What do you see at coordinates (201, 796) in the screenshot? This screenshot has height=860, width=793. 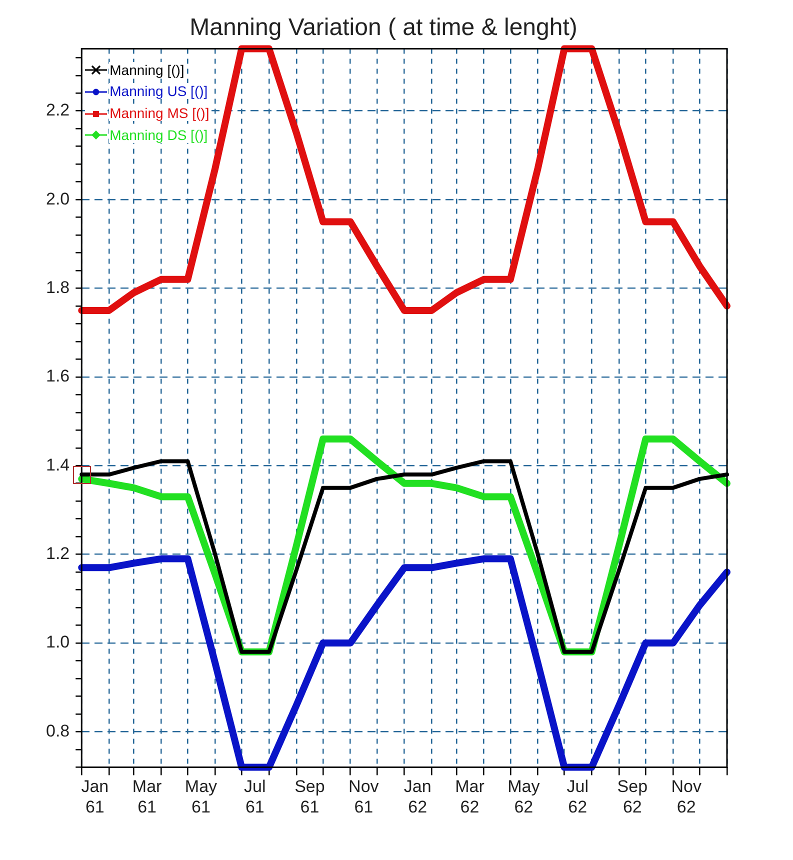 I see `x-tick-label: May 61` at bounding box center [201, 796].